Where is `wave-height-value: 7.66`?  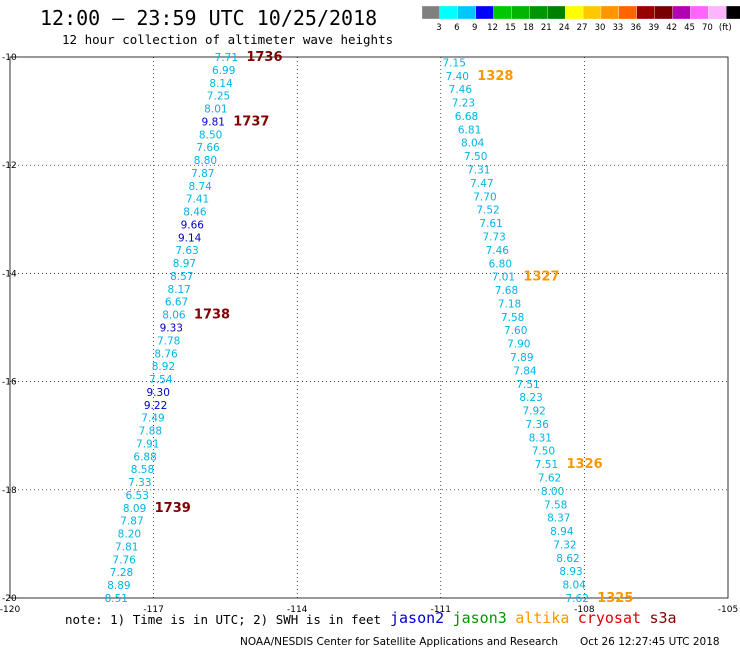
wave-height-value: 7.66 is located at coordinates (208, 148).